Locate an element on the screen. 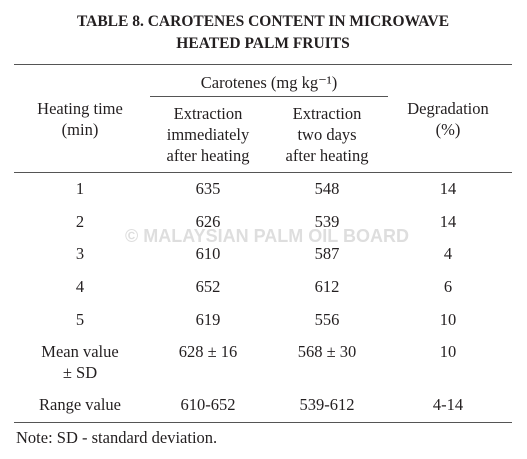  cell: 6 is located at coordinates (448, 286).